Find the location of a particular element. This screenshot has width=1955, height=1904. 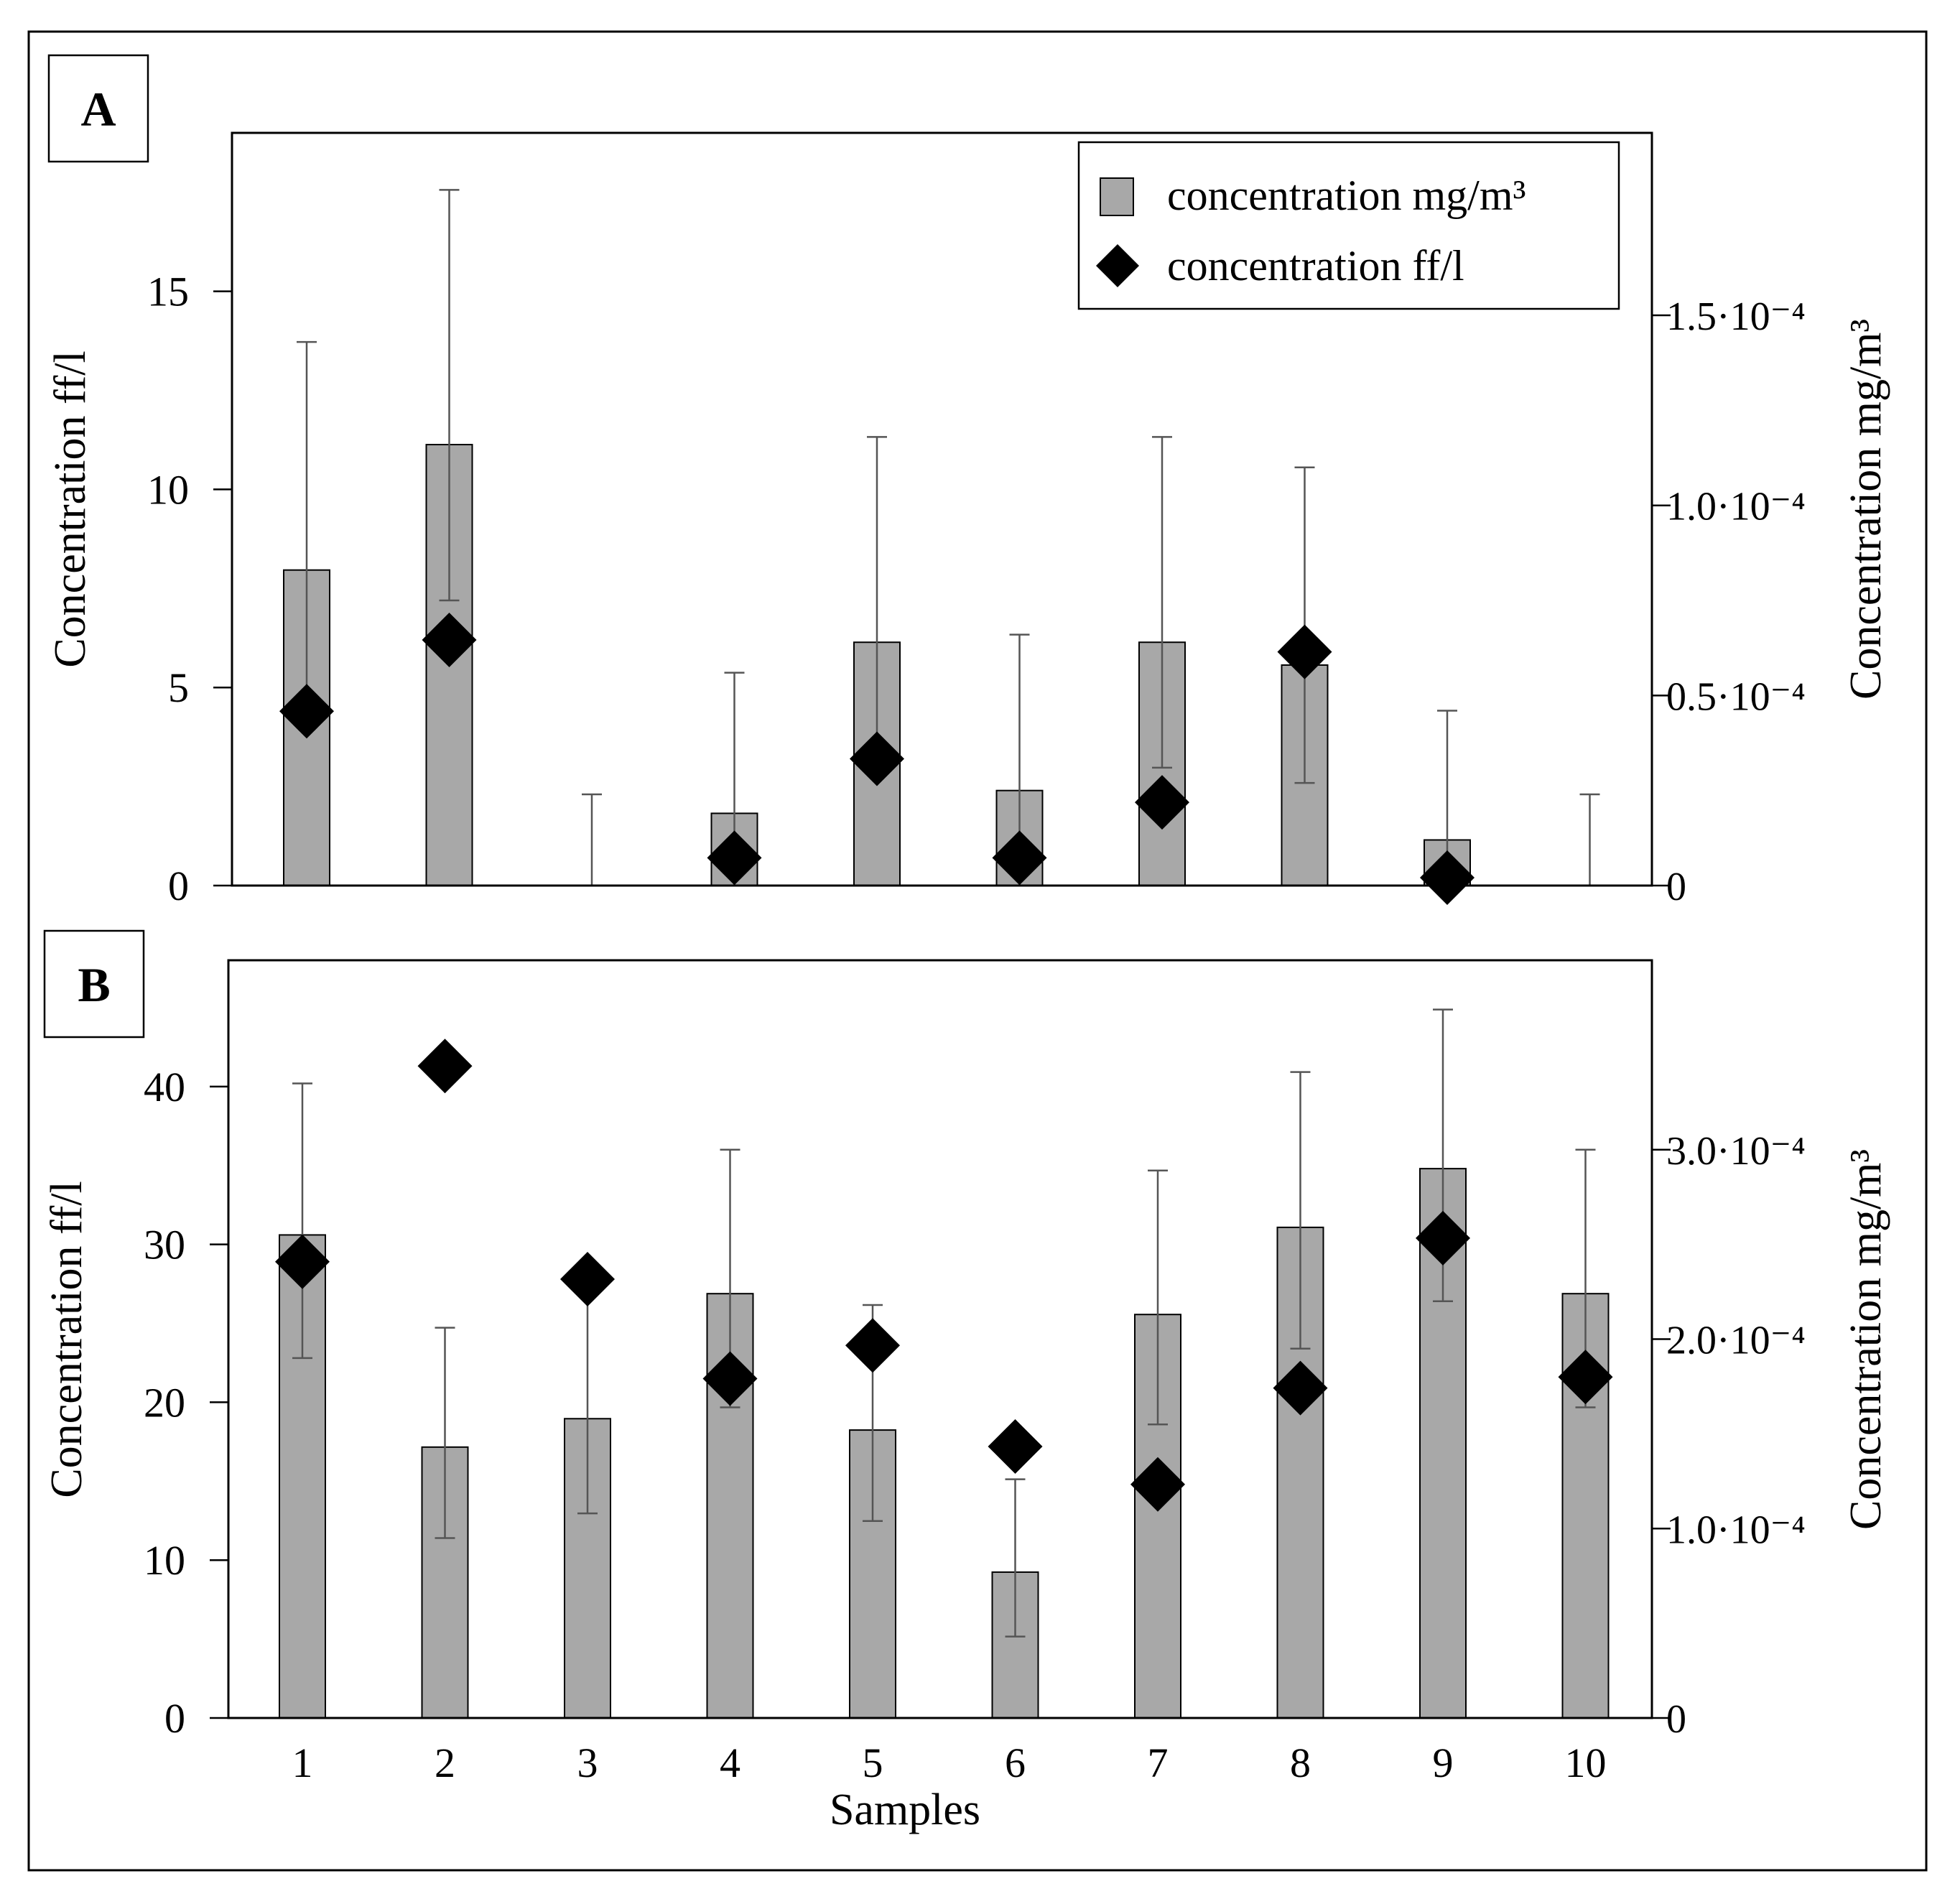

panel-b-x-ticks: 1 2 3 4 5 6 7 8 9 10 is located at coordinates (949, 1763).